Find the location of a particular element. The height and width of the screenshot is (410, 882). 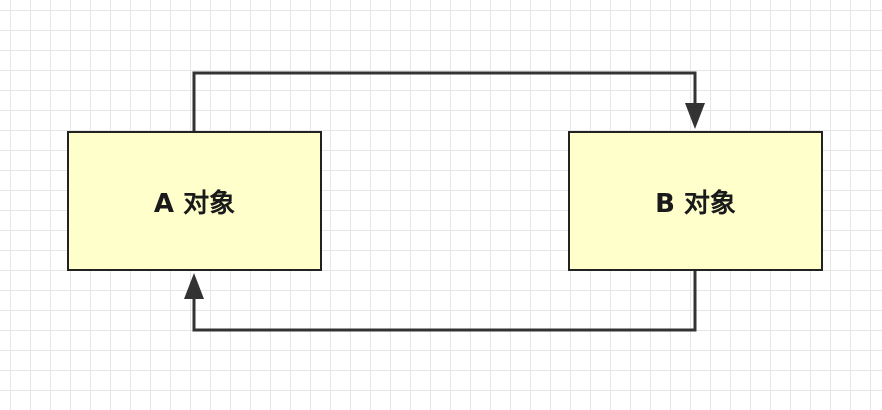

edge-a-to-b is located at coordinates (448, 101).